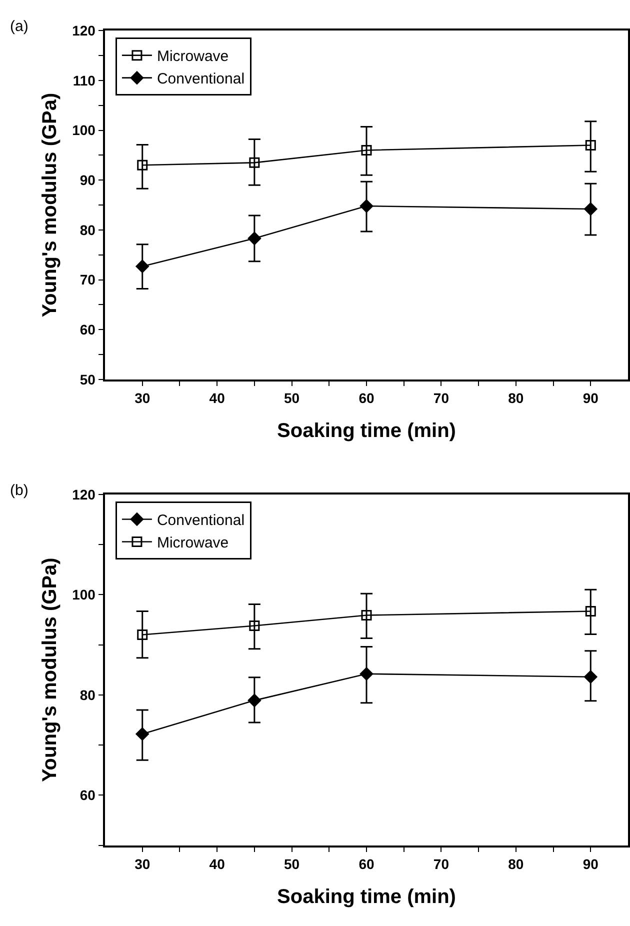 The height and width of the screenshot is (926, 630). What do you see at coordinates (88, 379) in the screenshot?
I see `y-tick-label: 50` at bounding box center [88, 379].